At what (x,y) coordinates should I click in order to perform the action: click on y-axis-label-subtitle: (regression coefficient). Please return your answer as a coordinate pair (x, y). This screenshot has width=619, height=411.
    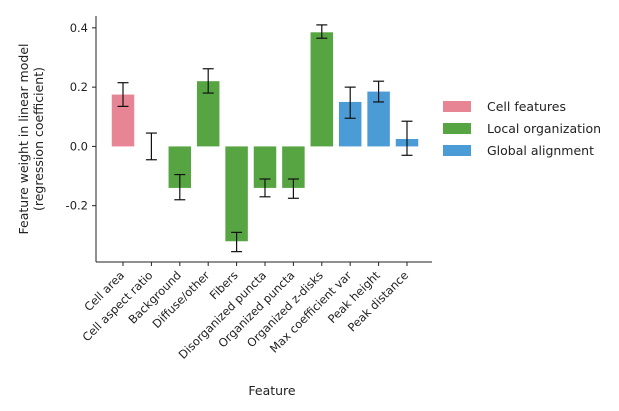
    Looking at the image, I should click on (38, 139).